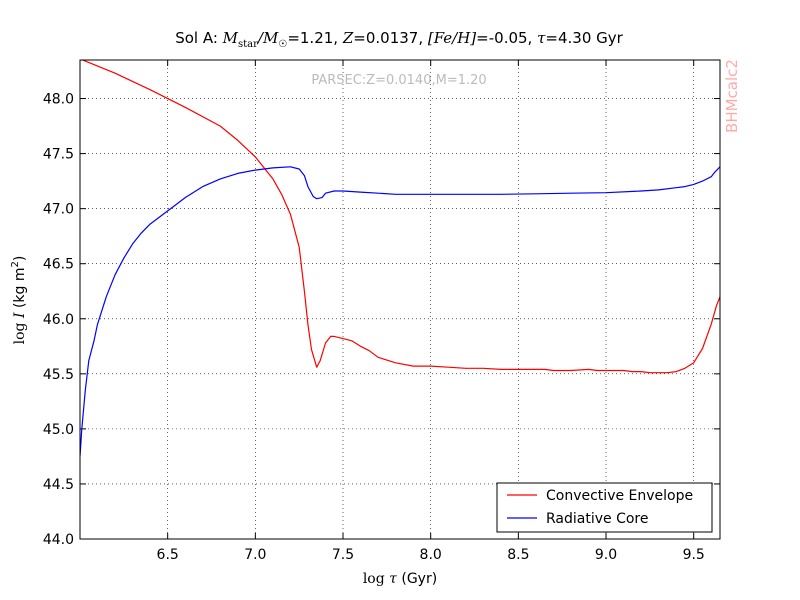 The height and width of the screenshot is (600, 800). Describe the element at coordinates (58, 100) in the screenshot. I see `y-tick-label: 48.0` at that location.